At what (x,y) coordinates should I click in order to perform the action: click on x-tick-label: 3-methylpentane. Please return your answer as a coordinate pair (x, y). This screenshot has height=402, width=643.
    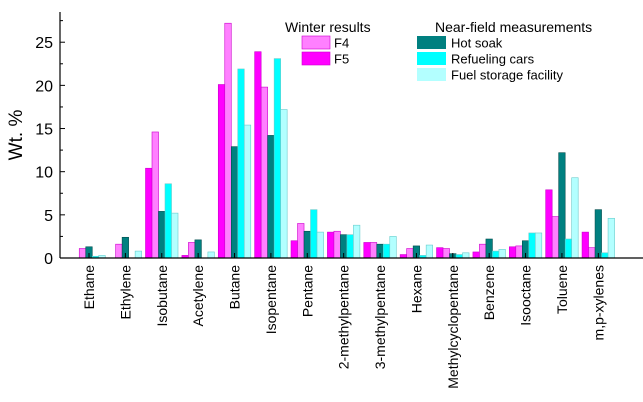
    Looking at the image, I should click on (380, 317).